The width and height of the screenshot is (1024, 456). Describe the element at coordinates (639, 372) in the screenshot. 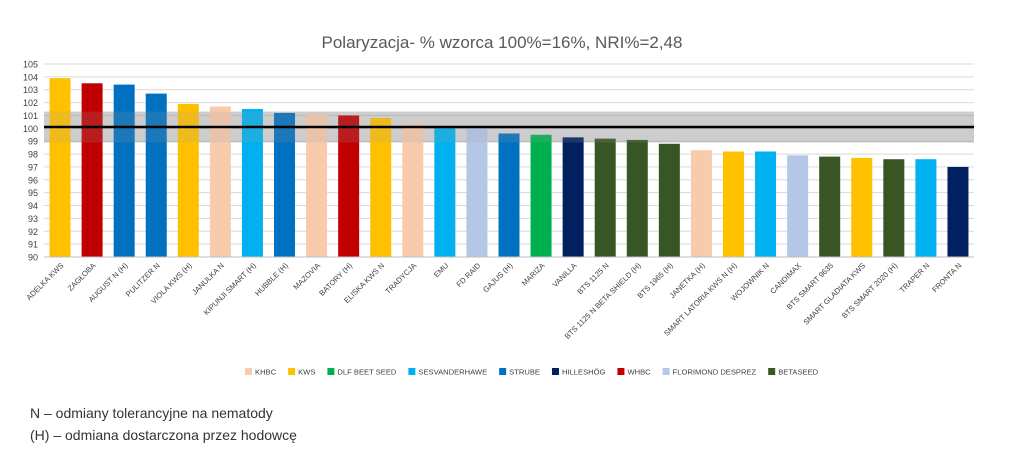

I see `legend-label: WHBC` at that location.